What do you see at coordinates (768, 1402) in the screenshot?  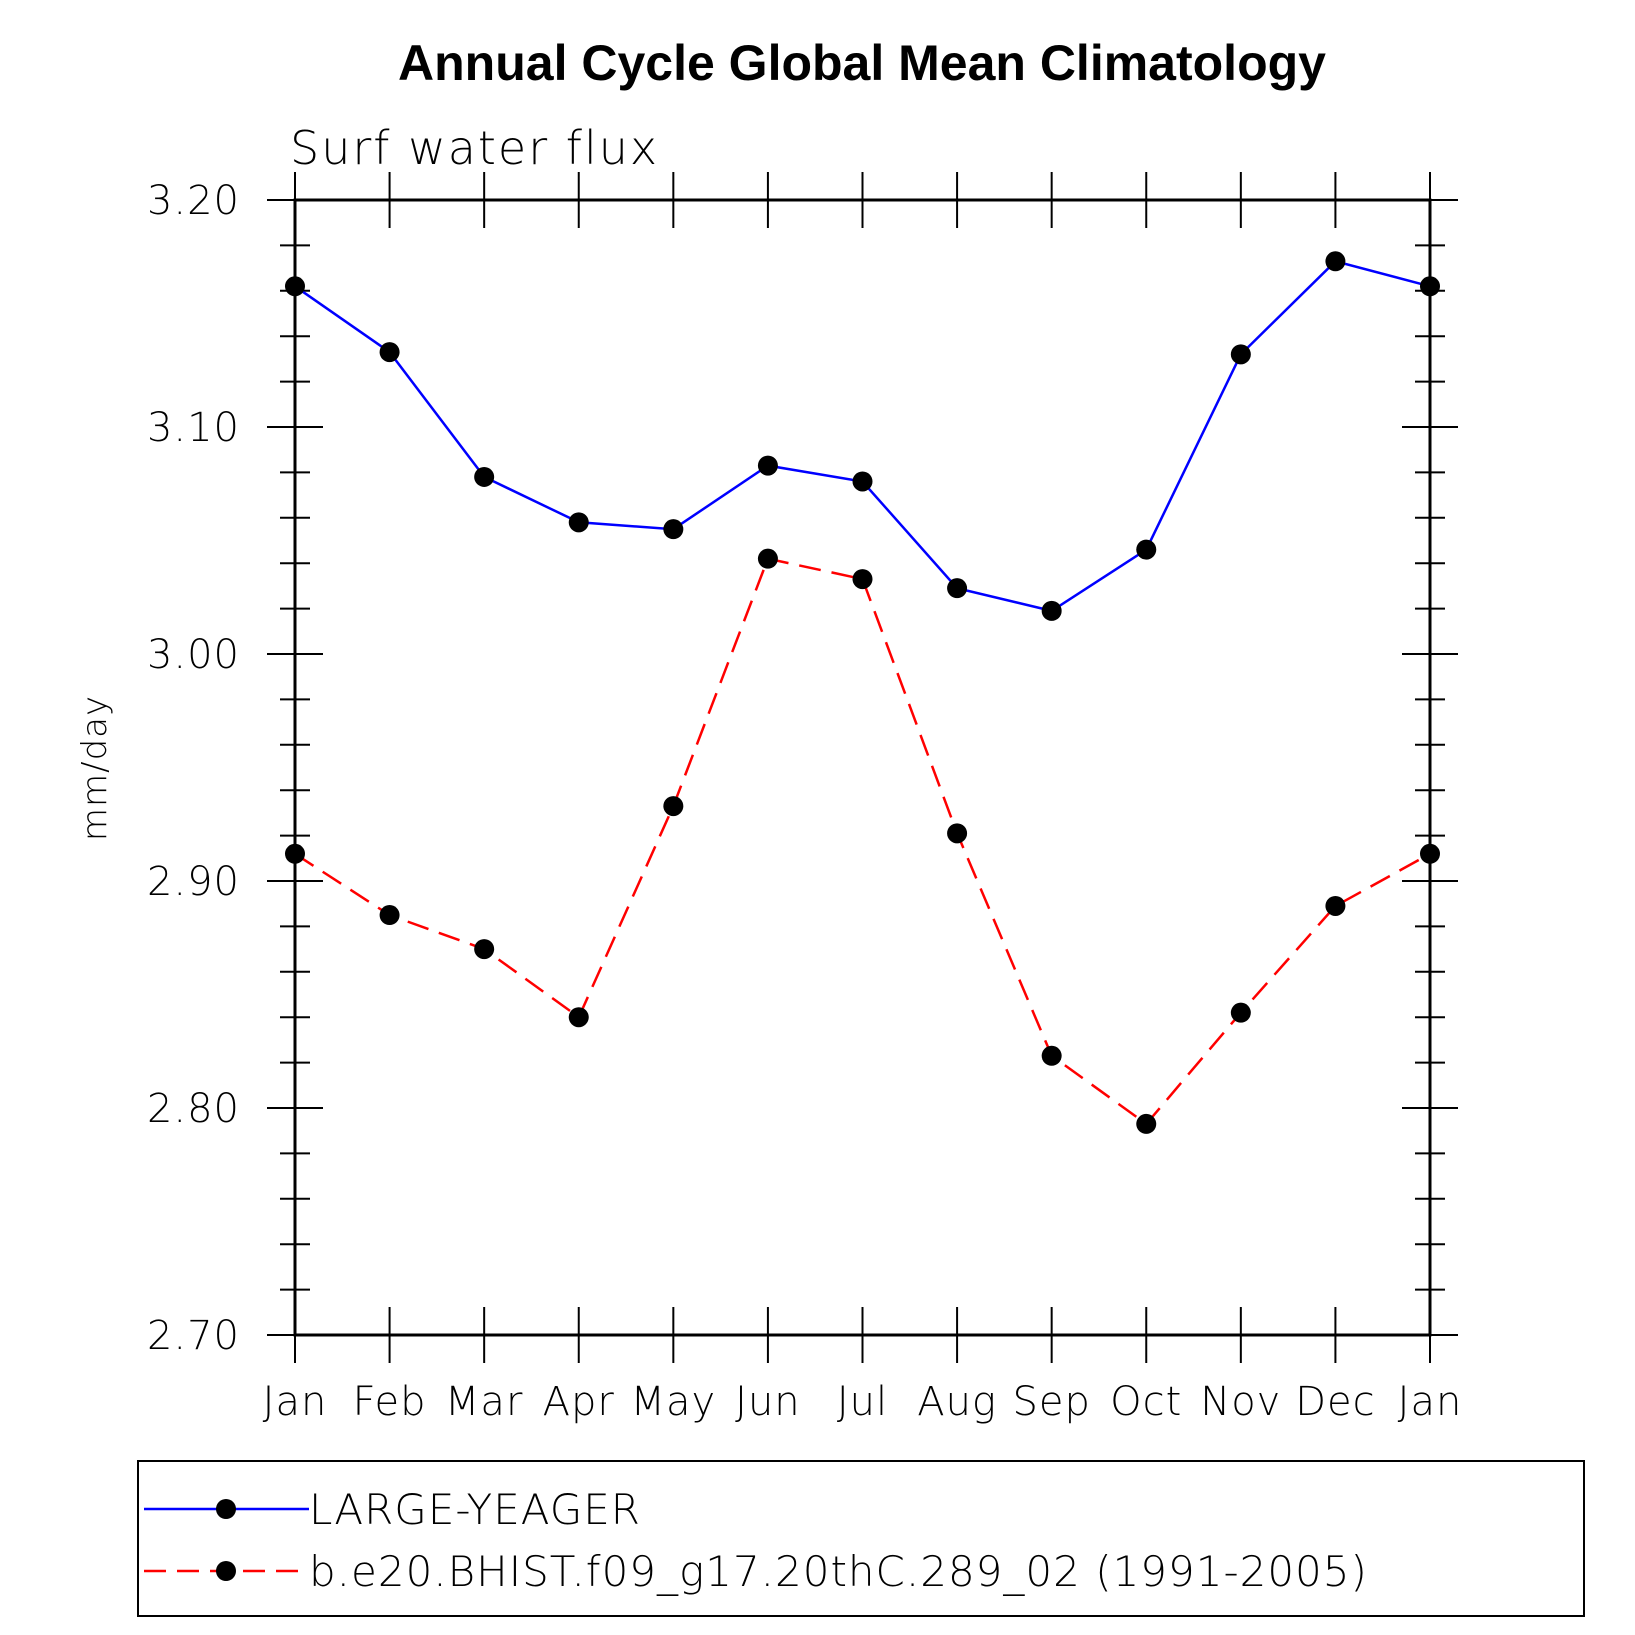 I see `x-tick-label: Jun` at bounding box center [768, 1402].